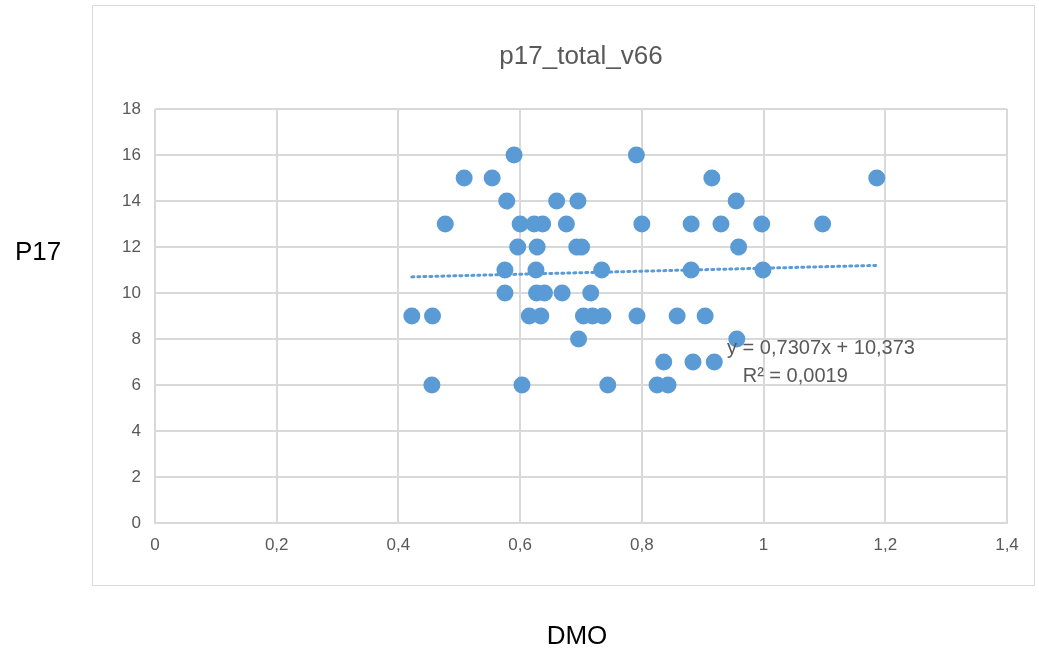 This screenshot has height=654, width=1039. I want to click on y-tick-label: 6, so click(136, 384).